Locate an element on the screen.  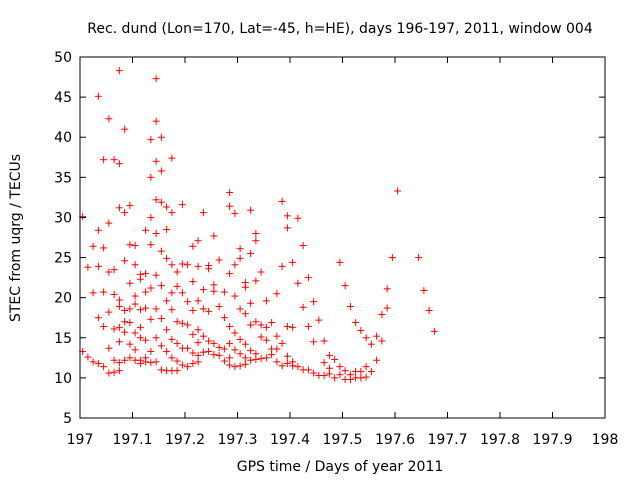
x-tick-label: 197.2 is located at coordinates (185, 440).